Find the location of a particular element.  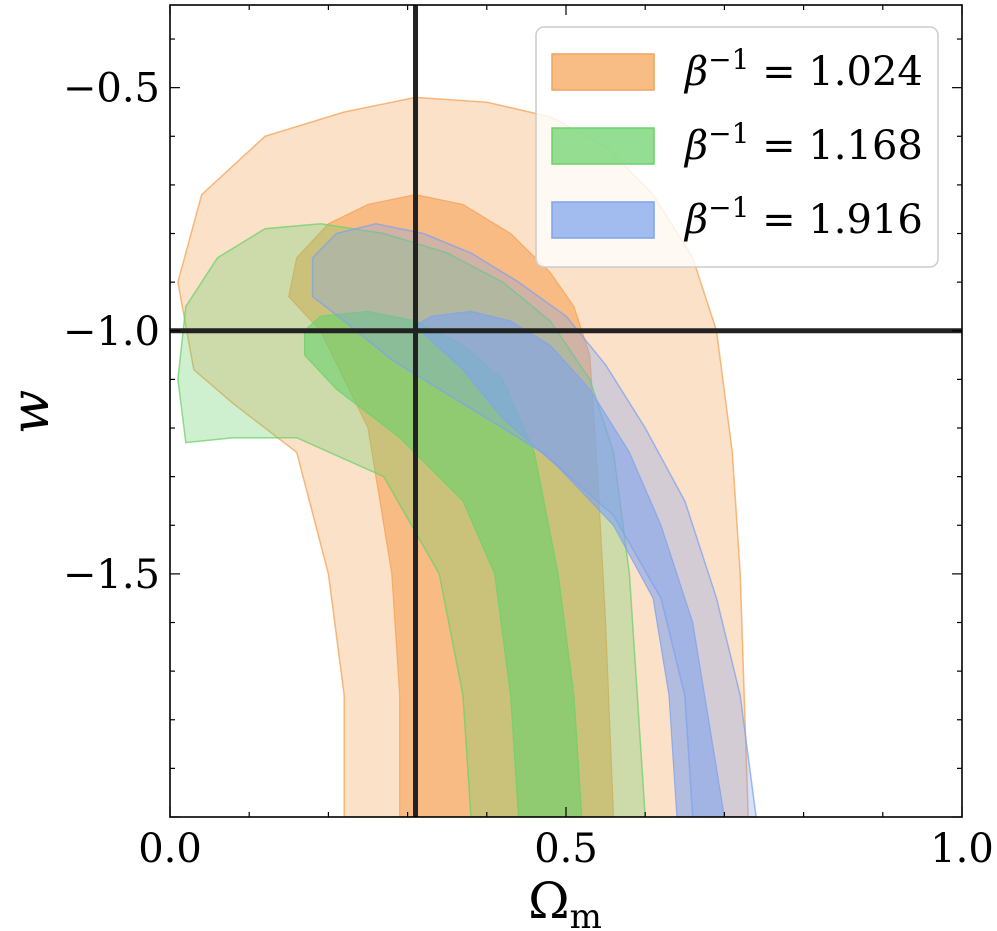

x-axis-label-sub: m is located at coordinates (586, 914).